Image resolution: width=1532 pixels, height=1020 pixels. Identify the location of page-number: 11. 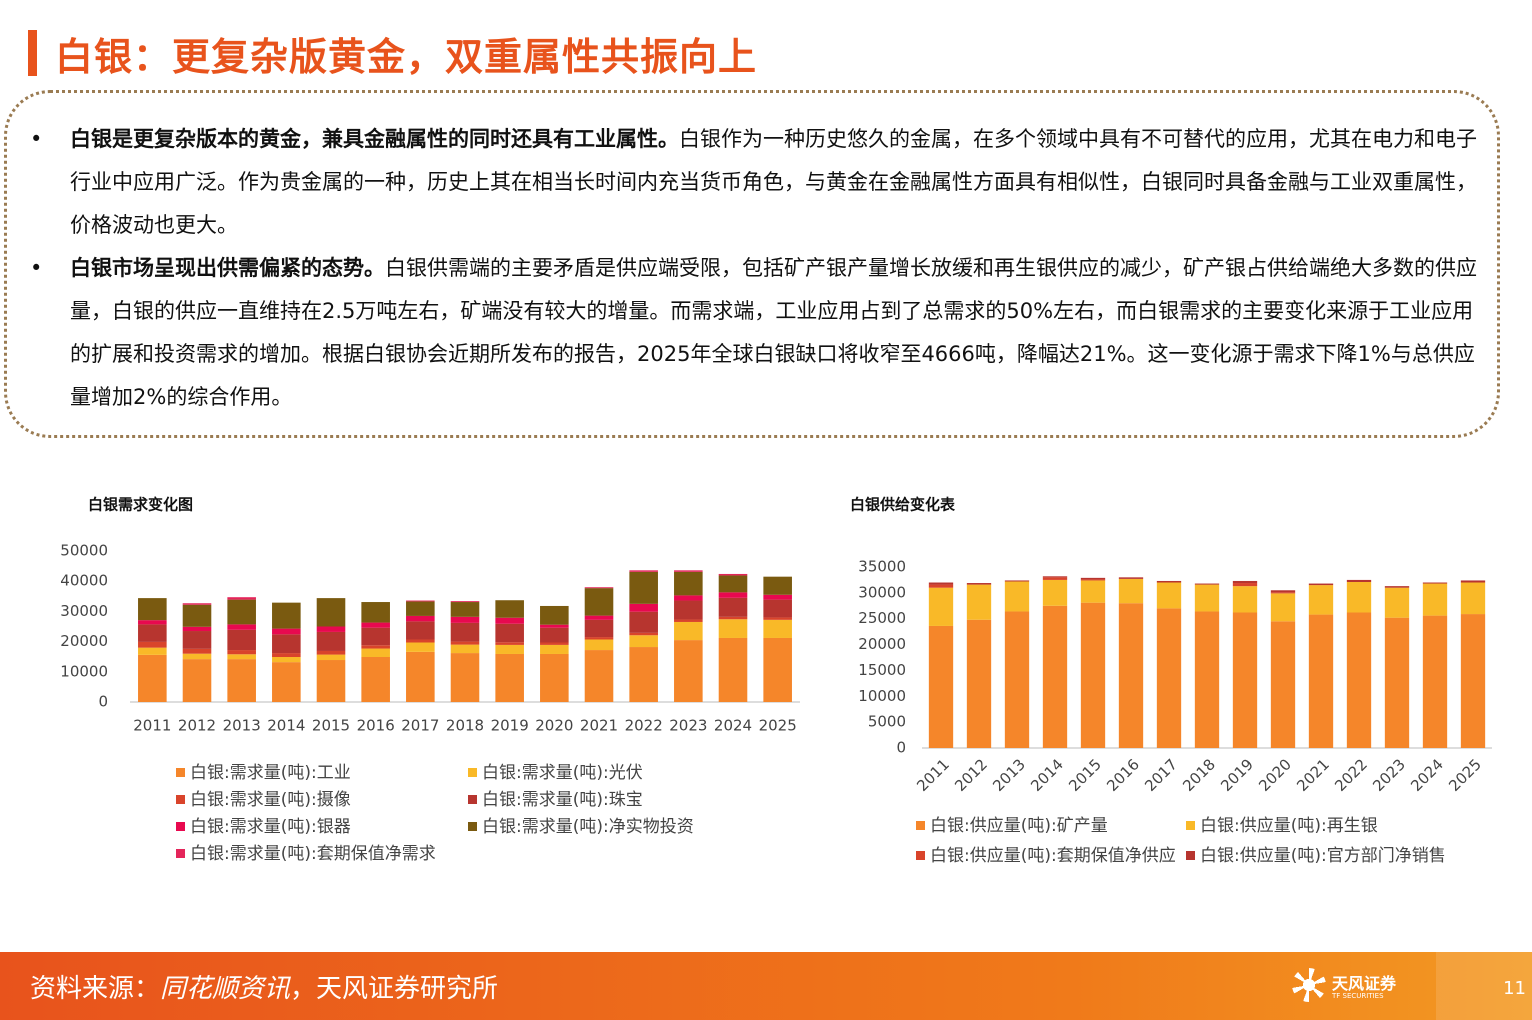
(1514, 988).